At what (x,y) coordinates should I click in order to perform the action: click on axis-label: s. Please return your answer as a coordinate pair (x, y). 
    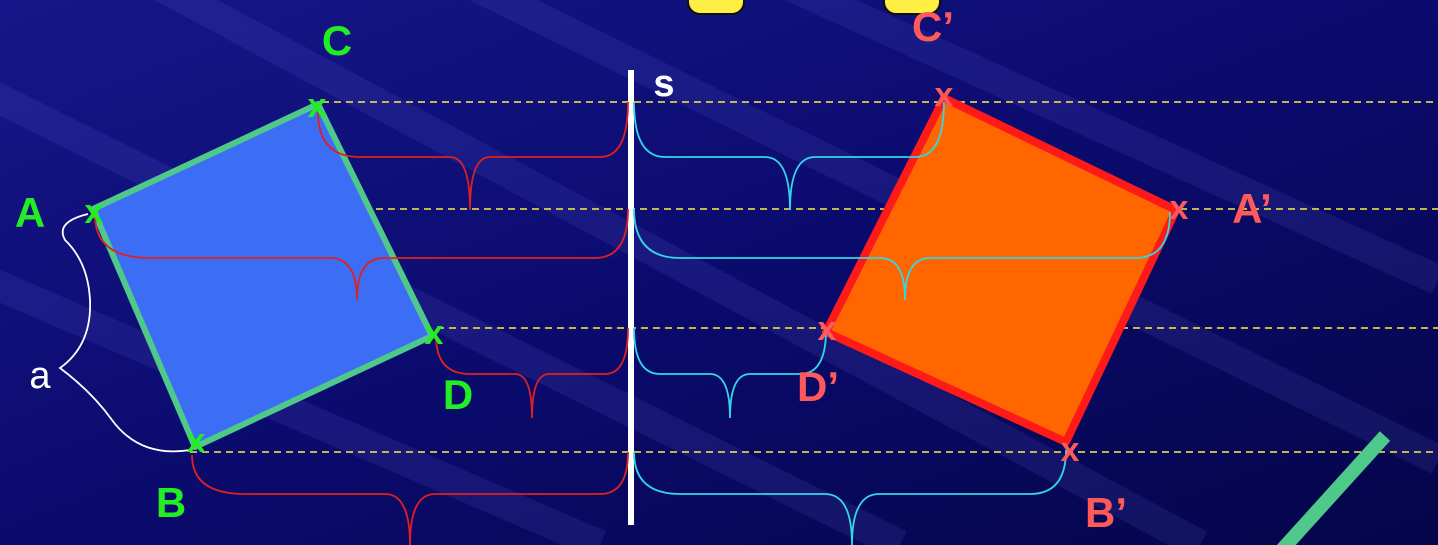
    Looking at the image, I should click on (663, 84).